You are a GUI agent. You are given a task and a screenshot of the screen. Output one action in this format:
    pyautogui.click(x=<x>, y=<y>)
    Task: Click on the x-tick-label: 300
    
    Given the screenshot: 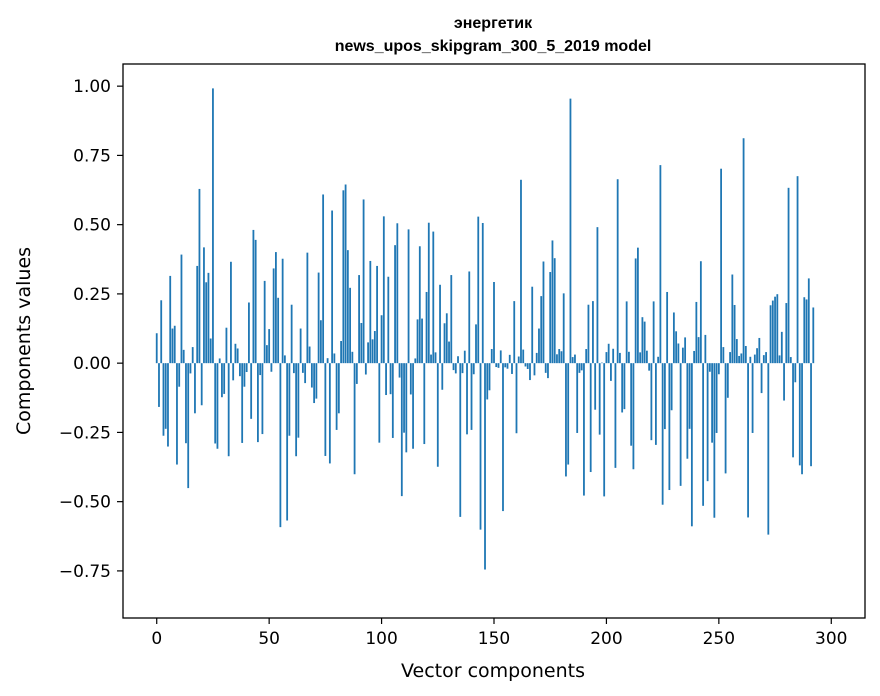 What is the action you would take?
    pyautogui.click(x=831, y=639)
    